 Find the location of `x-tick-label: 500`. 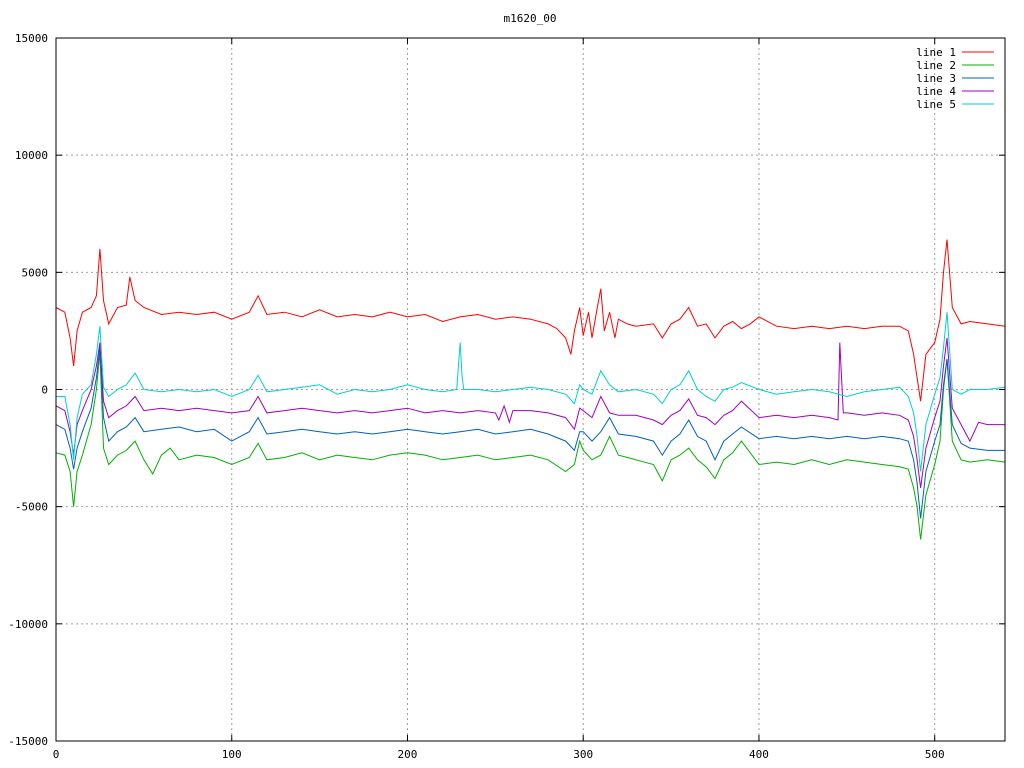

x-tick-label: 500 is located at coordinates (935, 754).